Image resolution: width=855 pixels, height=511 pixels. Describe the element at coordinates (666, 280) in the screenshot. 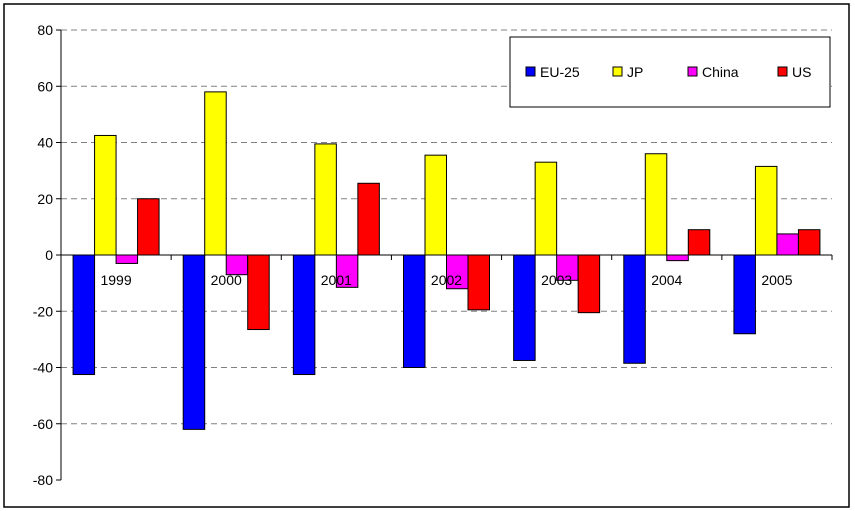

I see `category-label-2004: 2004` at that location.